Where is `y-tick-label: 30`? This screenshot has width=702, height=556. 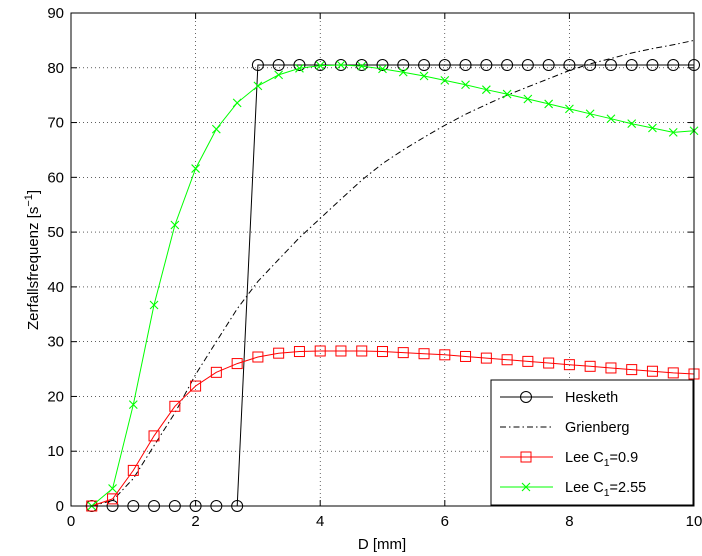
y-tick-label: 30 is located at coordinates (55, 342).